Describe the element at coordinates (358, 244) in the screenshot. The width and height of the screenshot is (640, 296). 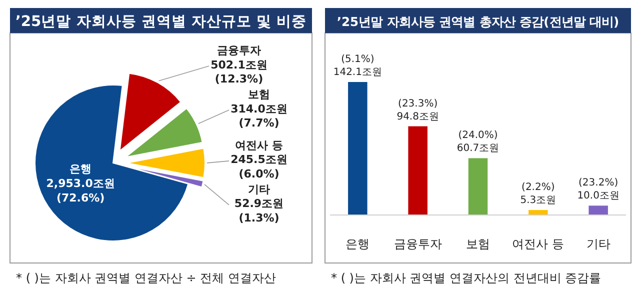
I see `x-tick-label: 은행` at that location.